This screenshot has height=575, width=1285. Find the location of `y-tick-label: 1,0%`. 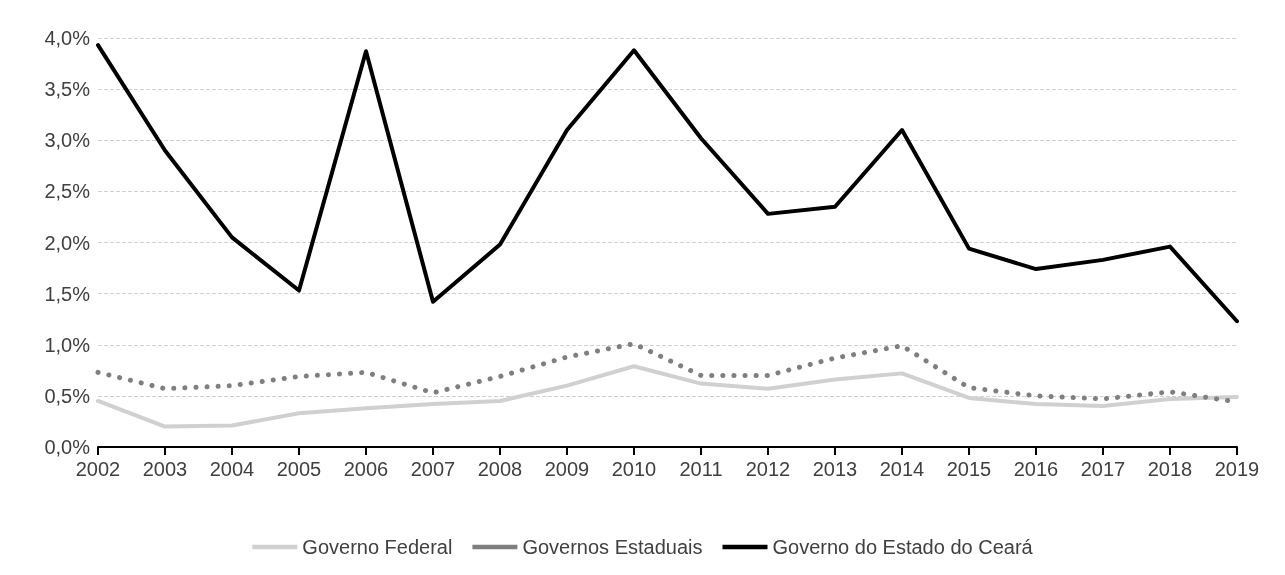

y-tick-label: 1,0% is located at coordinates (67, 344).